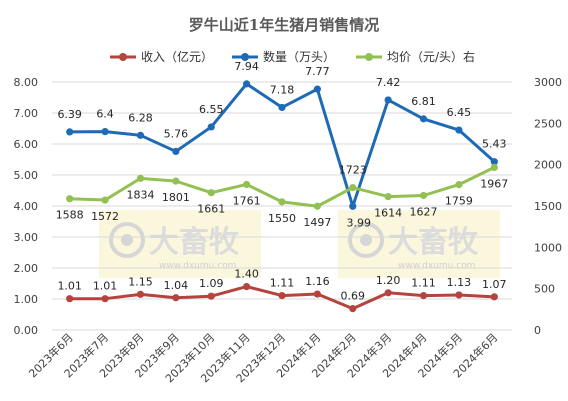 The width and height of the screenshot is (568, 401). What do you see at coordinates (105, 114) in the screenshot?
I see `data-label: 6.4` at bounding box center [105, 114].